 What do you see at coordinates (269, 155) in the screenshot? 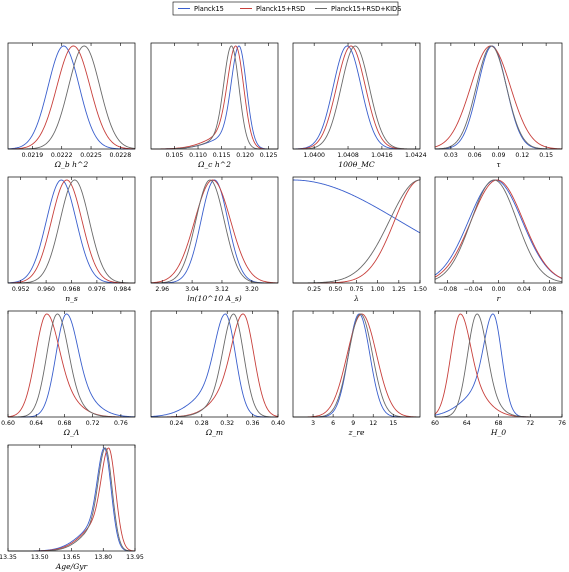
I see `tick-label: 0.125` at bounding box center [269, 155].